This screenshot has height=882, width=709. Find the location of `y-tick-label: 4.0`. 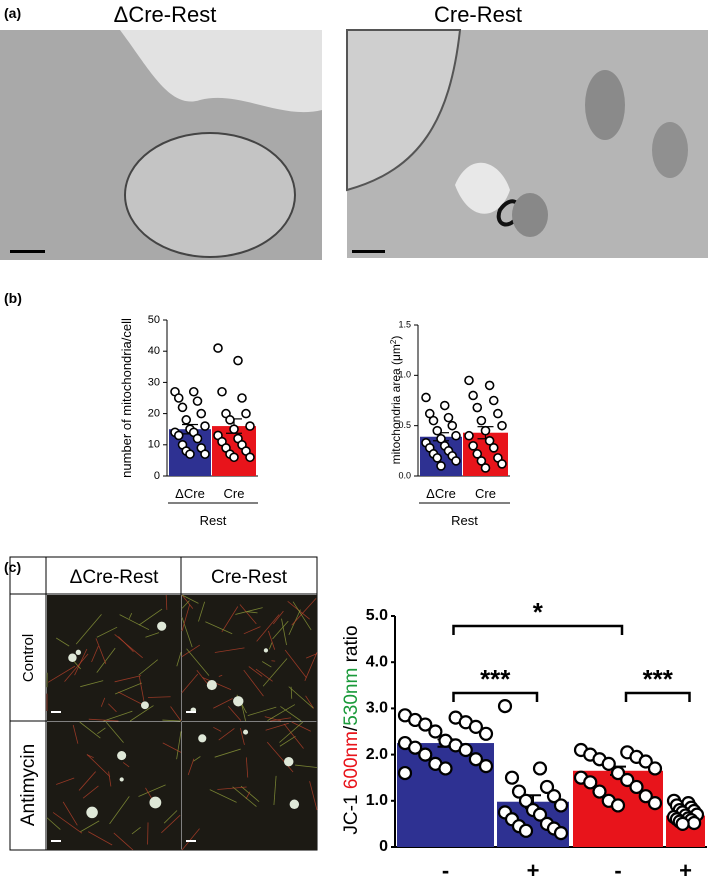

y-tick-label: 4.0 is located at coordinates (377, 661).